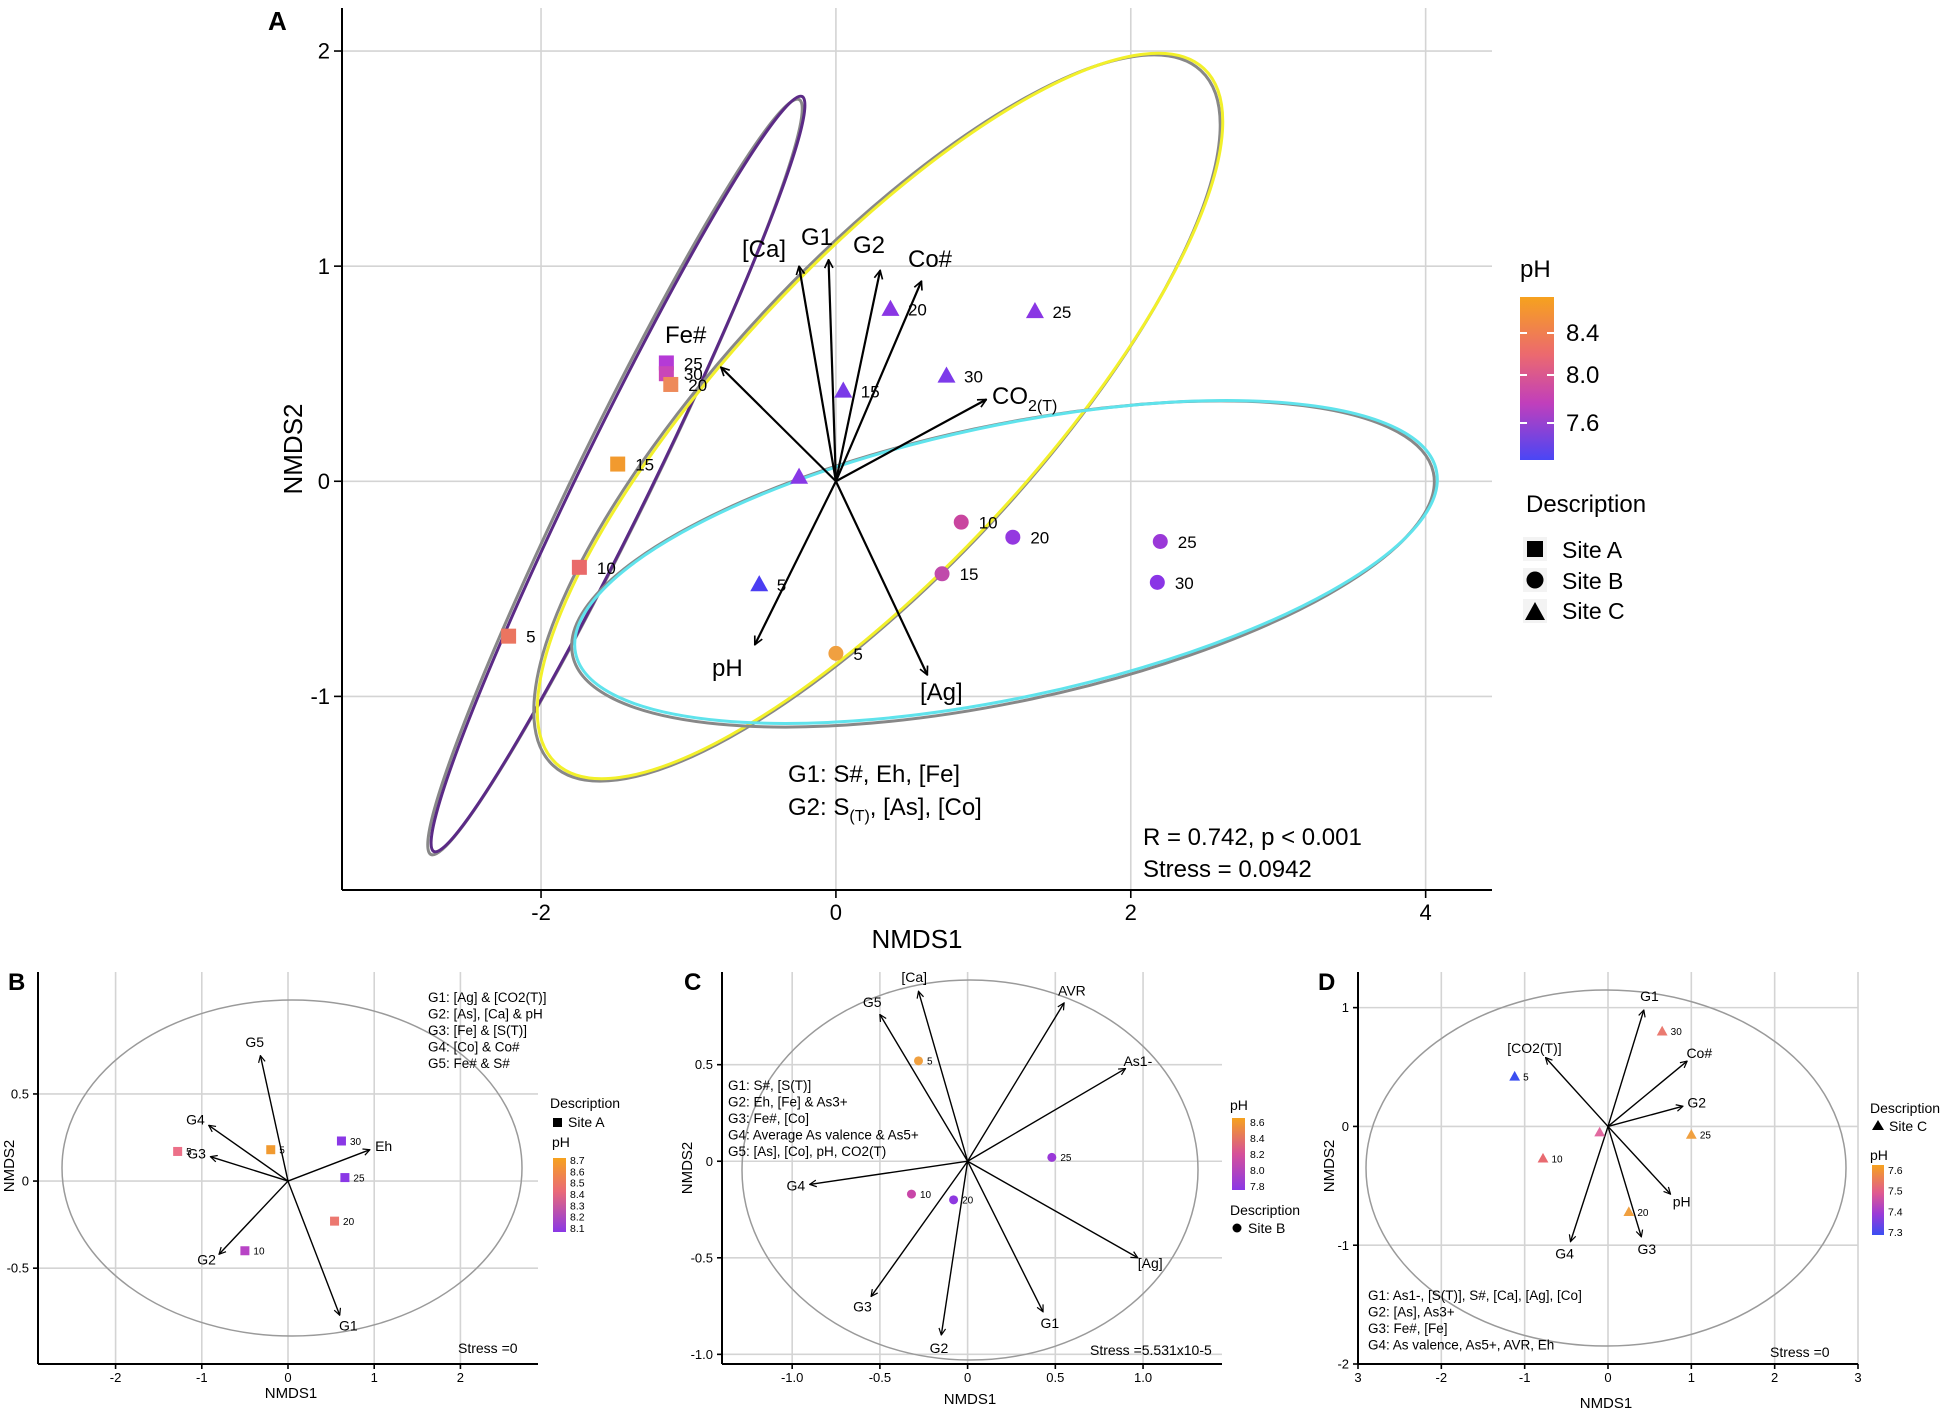  I want to click on vector-label-eh: Eh, so click(383, 1146).